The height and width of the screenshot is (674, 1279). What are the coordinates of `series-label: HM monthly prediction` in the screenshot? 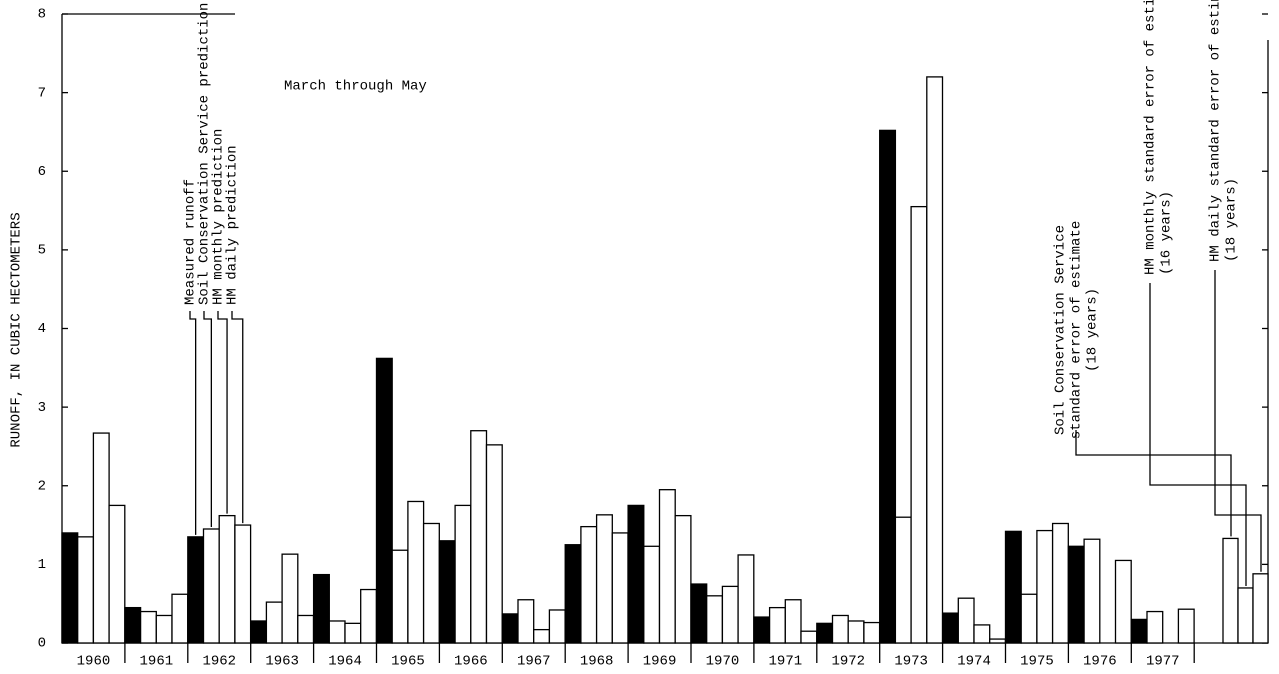 It's located at (219, 217).